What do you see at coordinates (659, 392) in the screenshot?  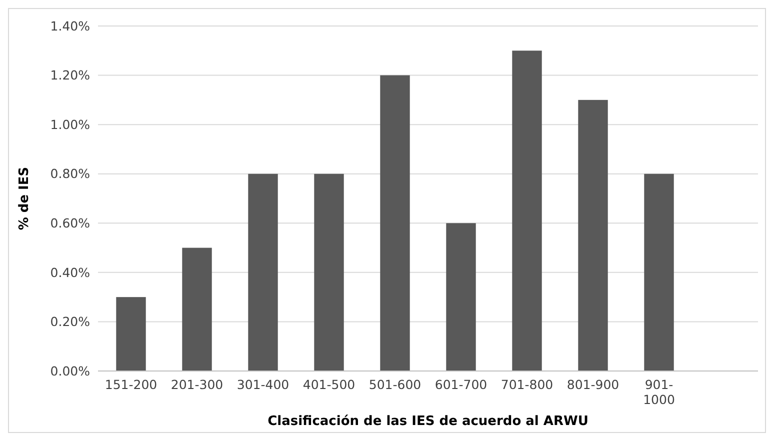 I see `x-tick-label: 901-1000` at bounding box center [659, 392].